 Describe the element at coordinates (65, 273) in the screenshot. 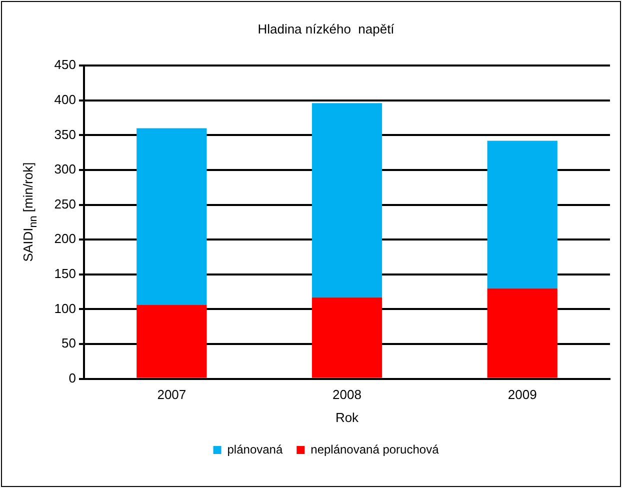

I see `y-tick-label: 150` at that location.